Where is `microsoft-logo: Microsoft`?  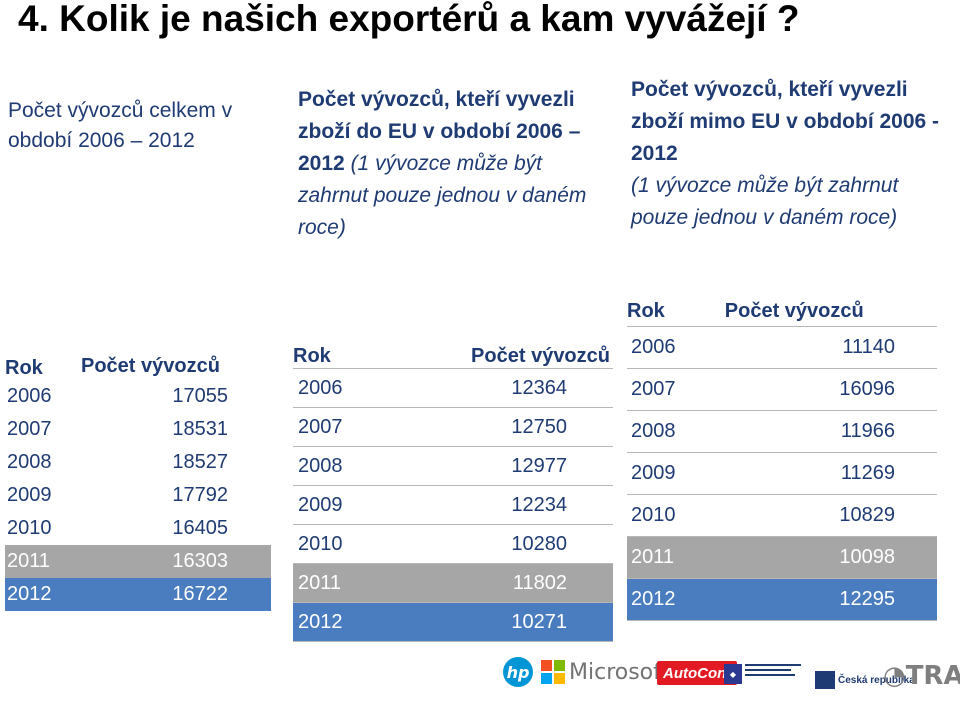 microsoft-logo: Microsoft is located at coordinates (605, 672).